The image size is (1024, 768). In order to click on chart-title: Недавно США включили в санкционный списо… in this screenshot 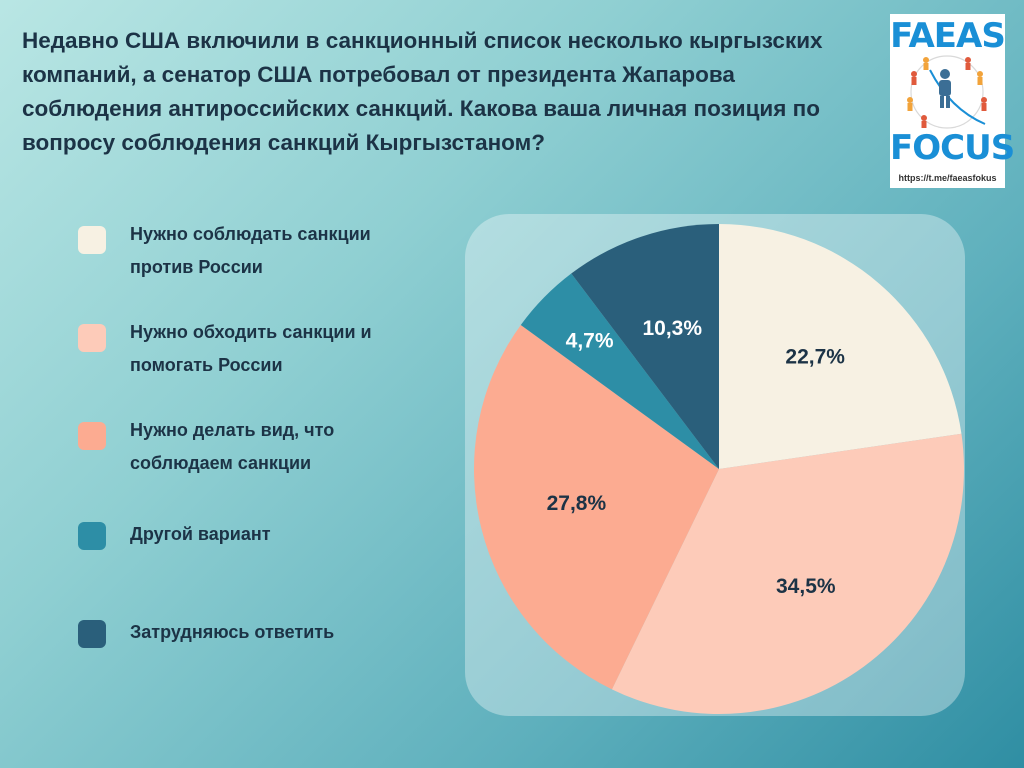, I will do `click(422, 91)`.